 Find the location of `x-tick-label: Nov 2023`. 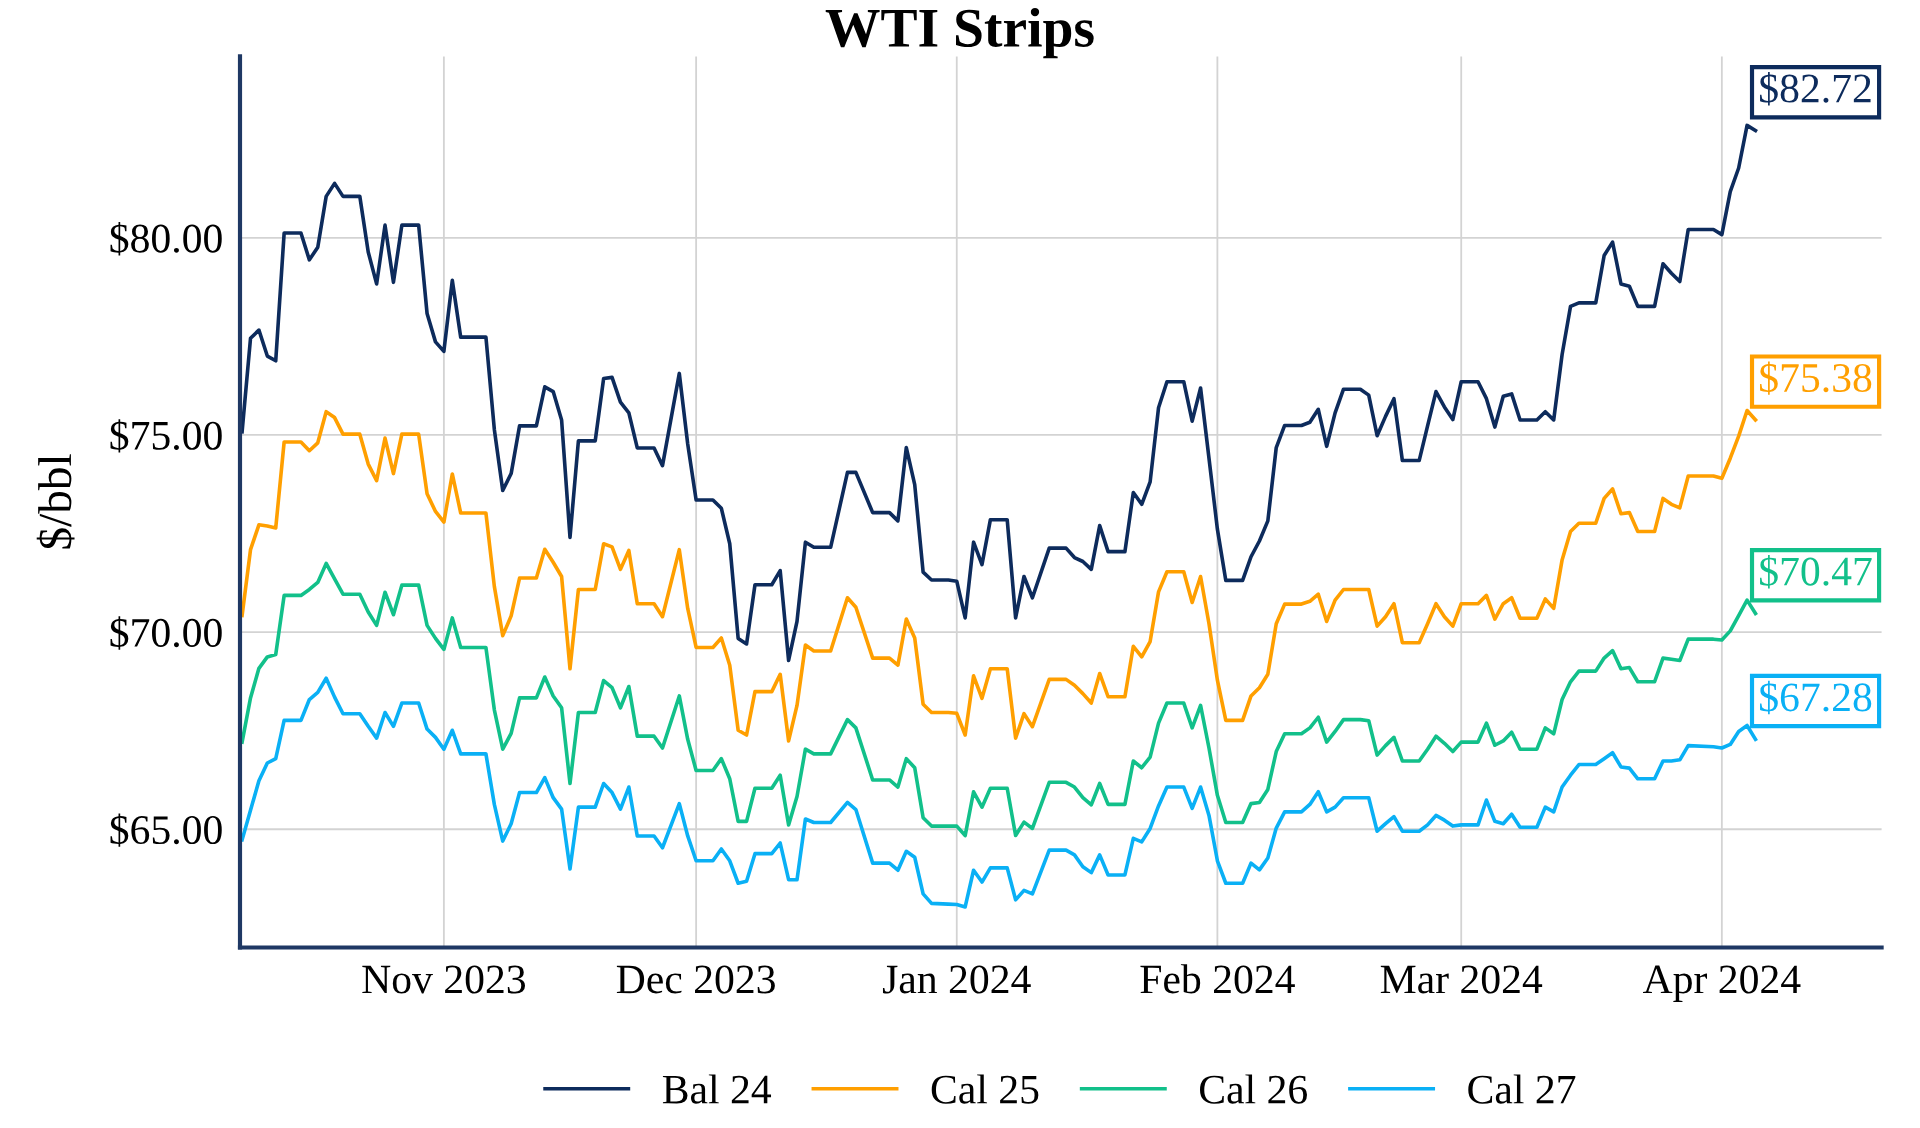

x-tick-label: Nov 2023 is located at coordinates (444, 979).